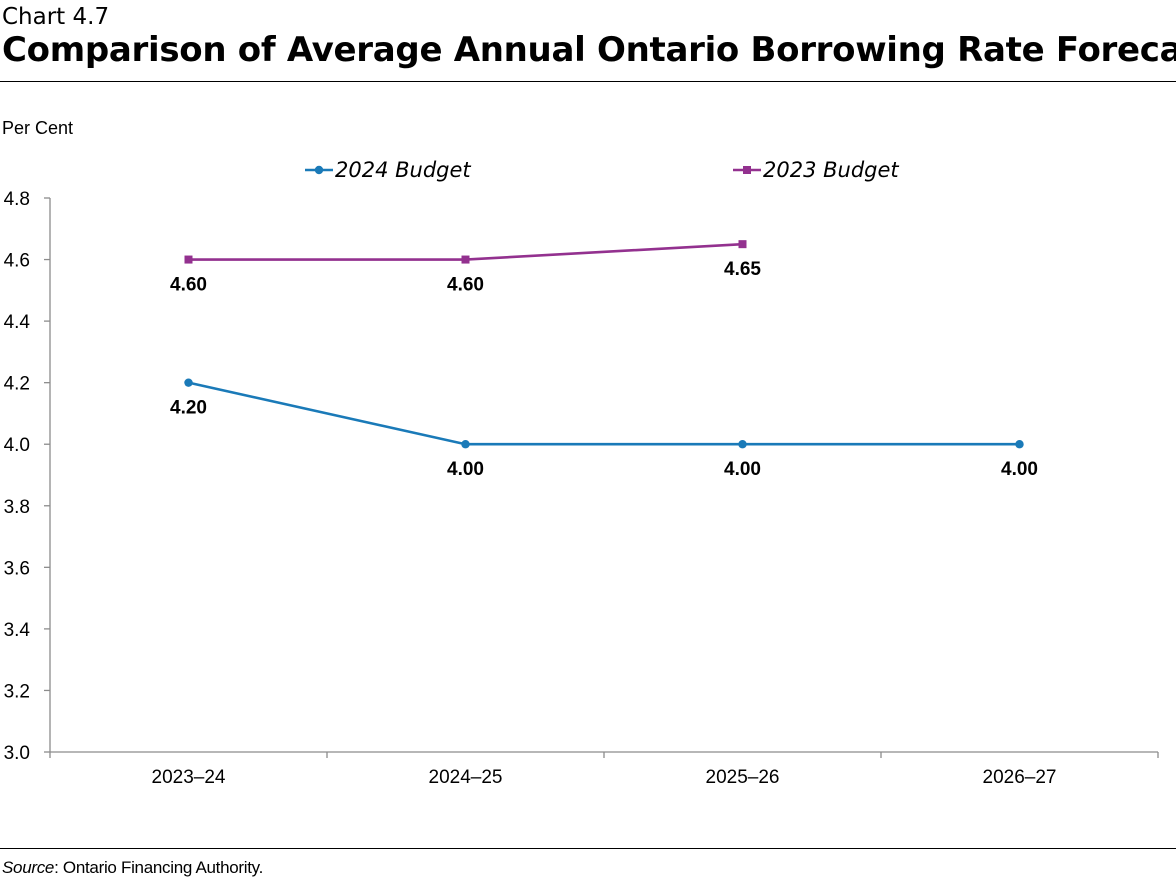 The image size is (1176, 888). I want to click on legend-label: 2023 Budget, so click(831, 170).